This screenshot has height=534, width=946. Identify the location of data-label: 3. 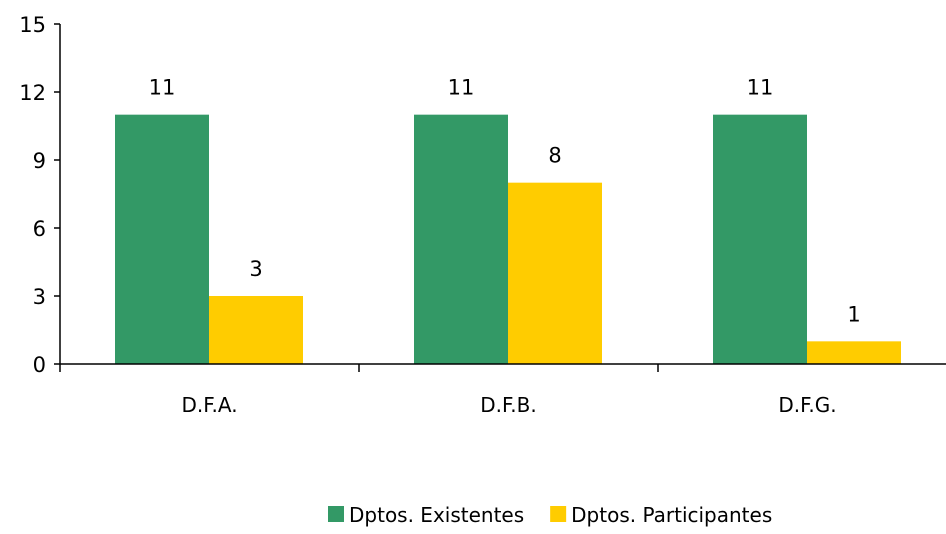
(255, 269).